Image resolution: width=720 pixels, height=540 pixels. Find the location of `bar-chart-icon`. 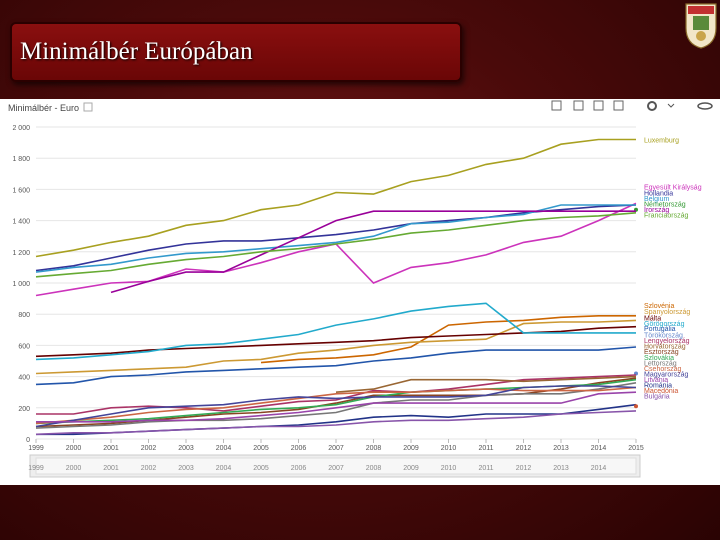

bar-chart-icon is located at coordinates (578, 105).